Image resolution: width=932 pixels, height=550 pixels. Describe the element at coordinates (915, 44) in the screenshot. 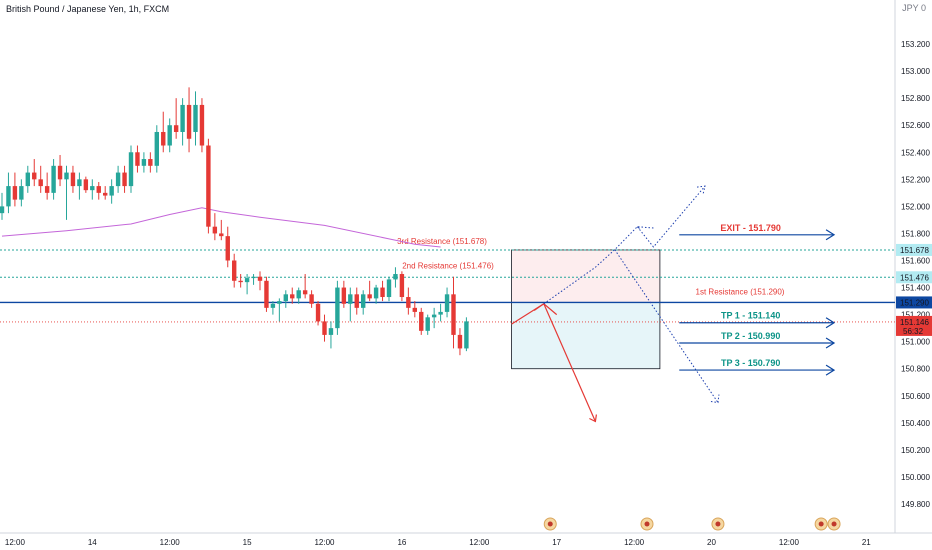

I see `y-tick-label: 153.200` at that location.